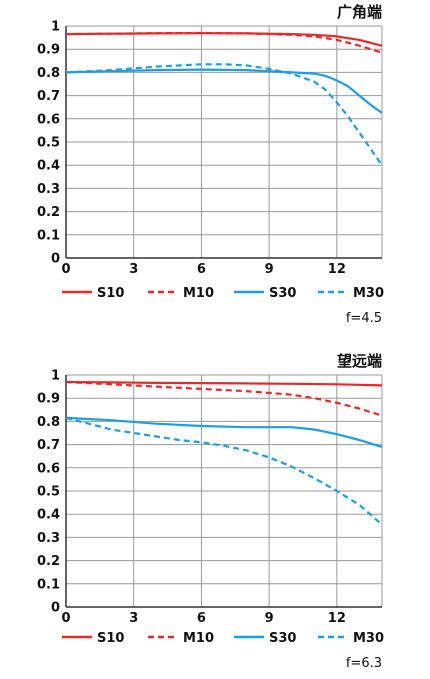  I want to click on chart-title: 广角端, so click(359, 12).